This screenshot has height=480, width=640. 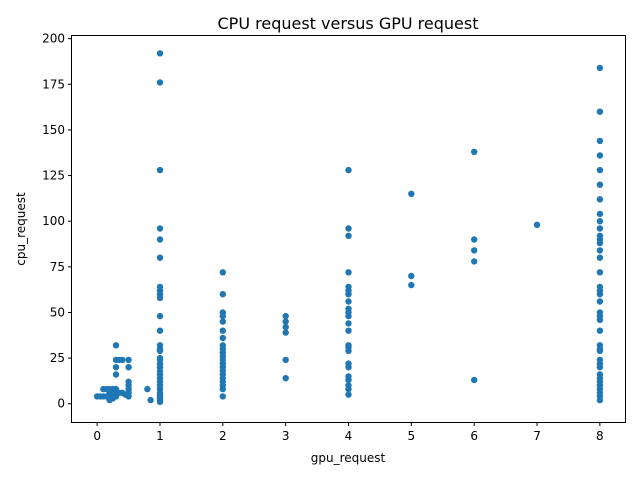 What do you see at coordinates (57, 312) in the screenshot?
I see `y-tick-label: 50` at bounding box center [57, 312].